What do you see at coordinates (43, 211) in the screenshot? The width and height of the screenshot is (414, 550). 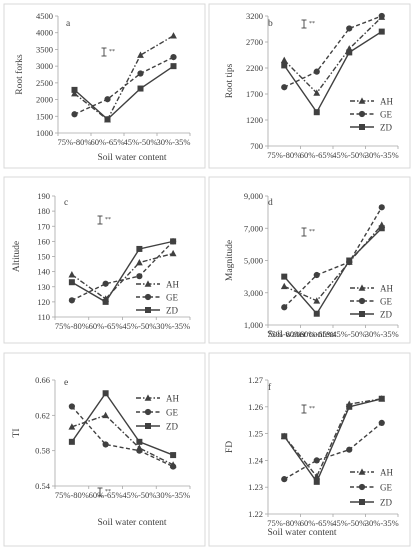 I see `y-tick-label: 180` at bounding box center [43, 211].